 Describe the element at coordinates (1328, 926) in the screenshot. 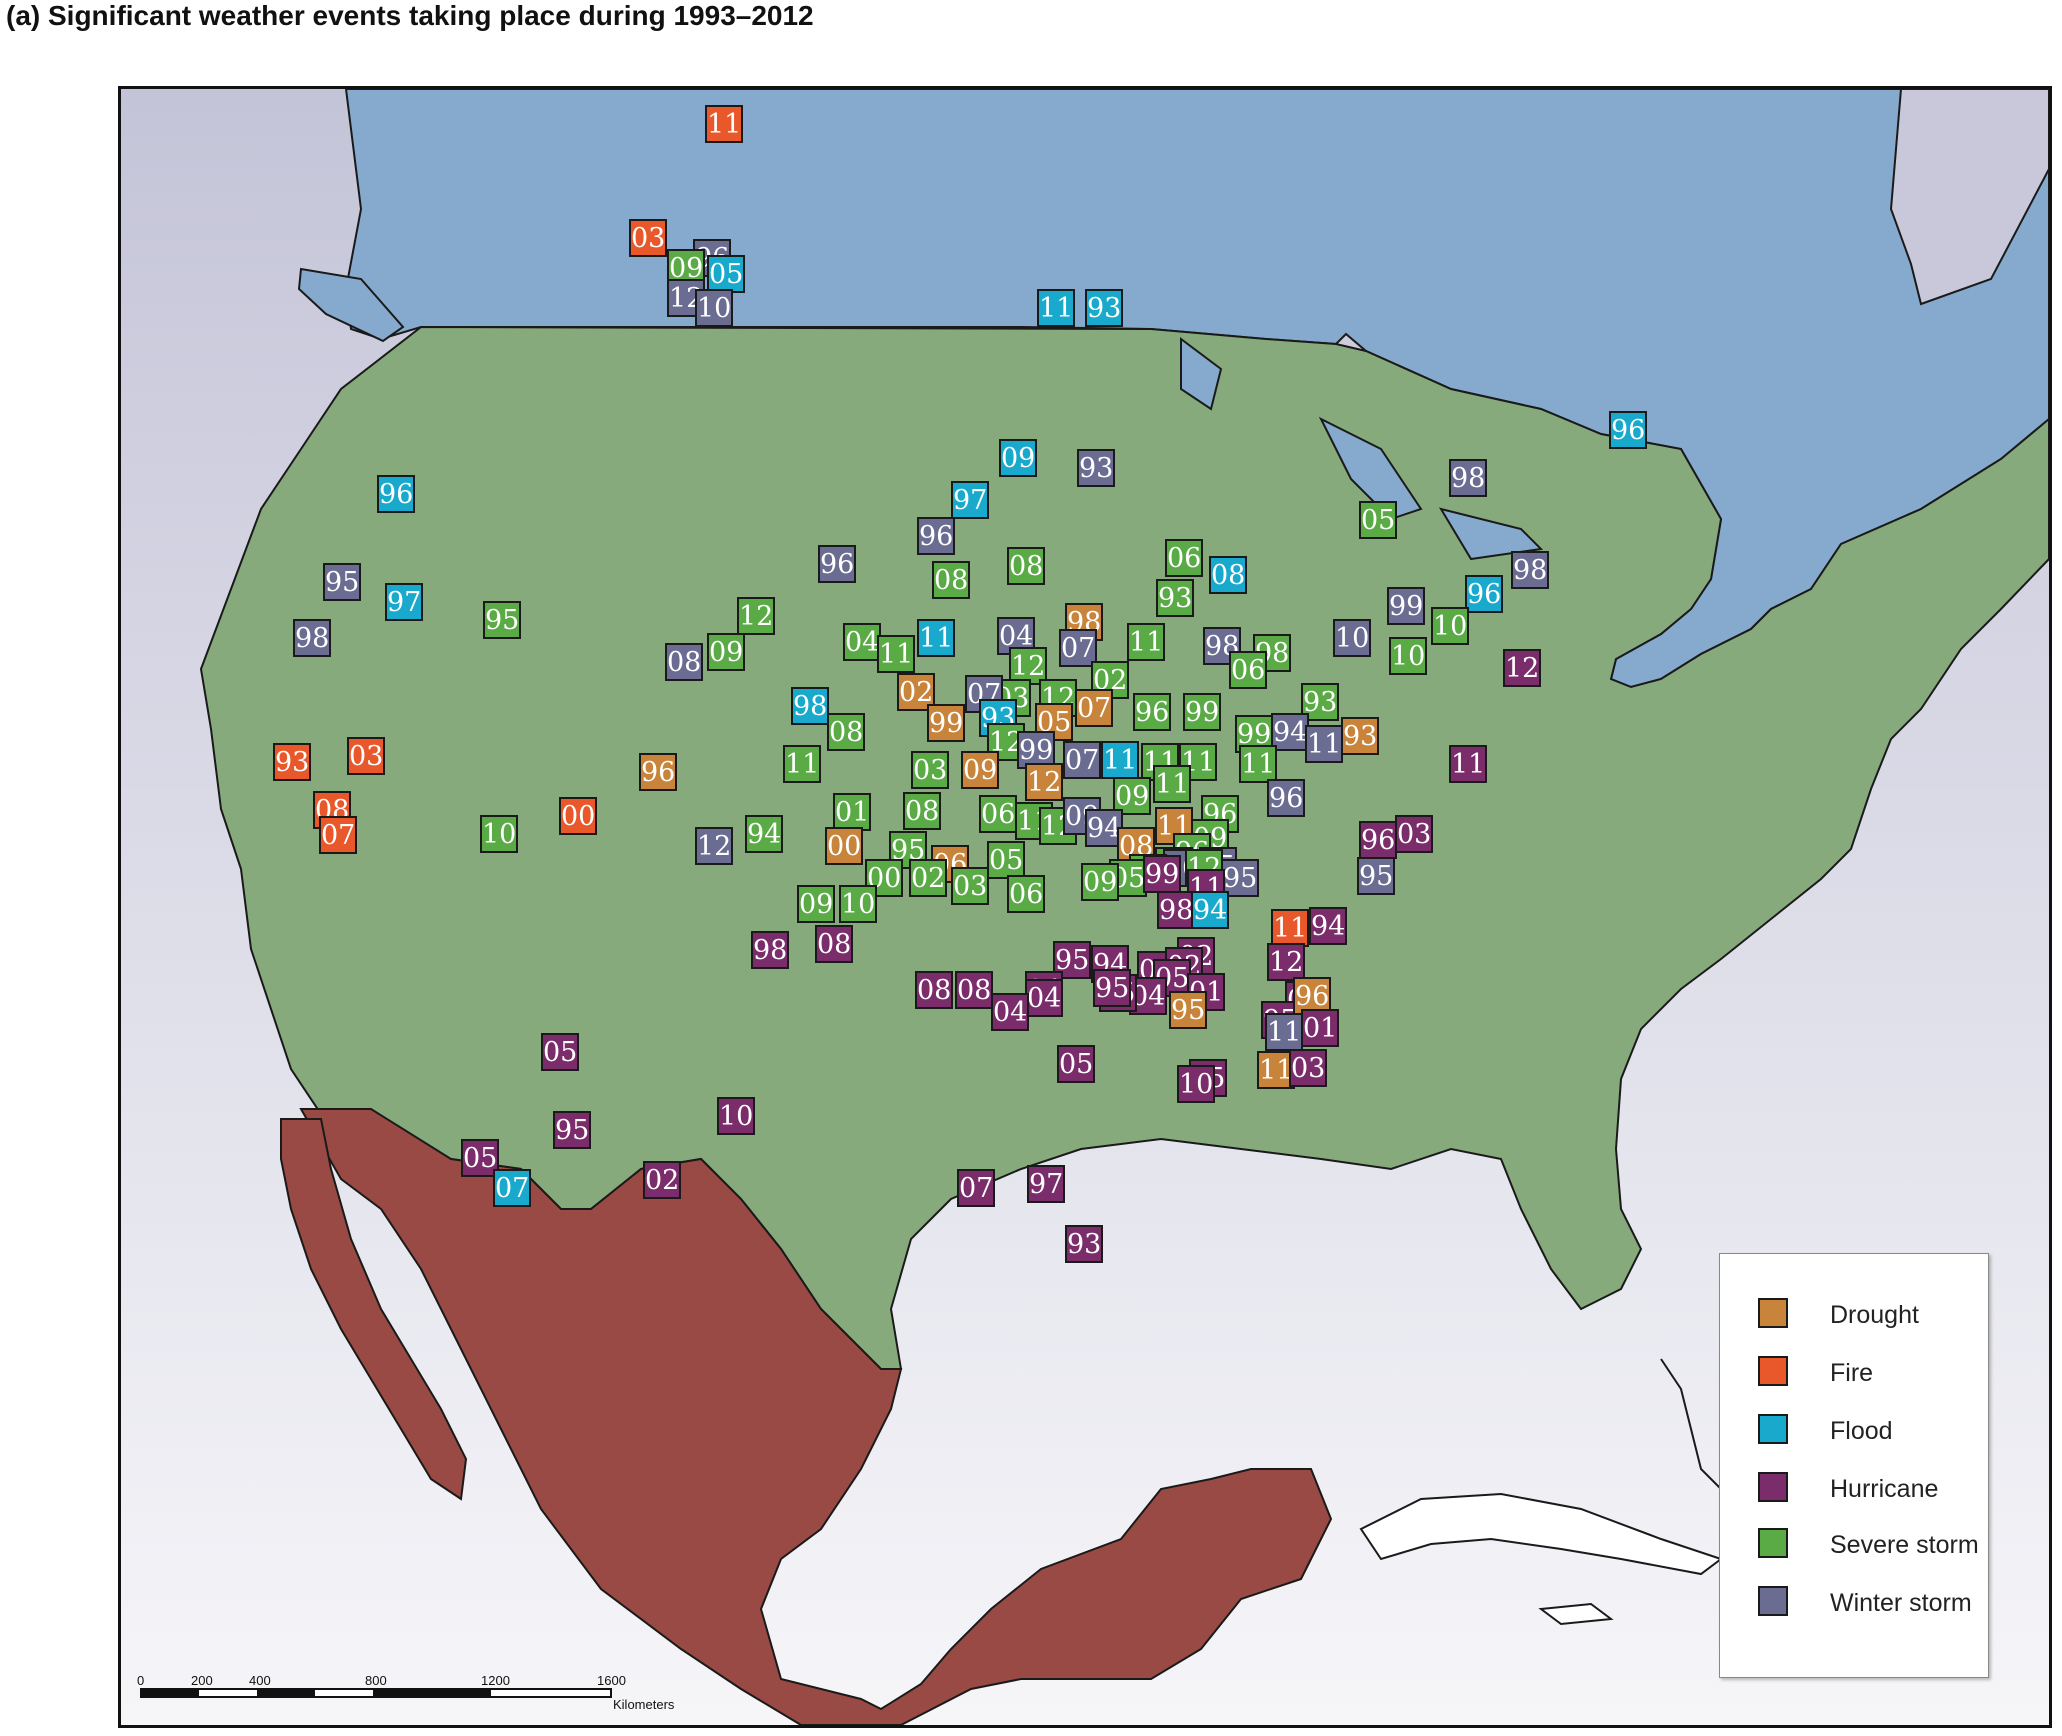

I see `event-marker-hurricane: 94` at that location.